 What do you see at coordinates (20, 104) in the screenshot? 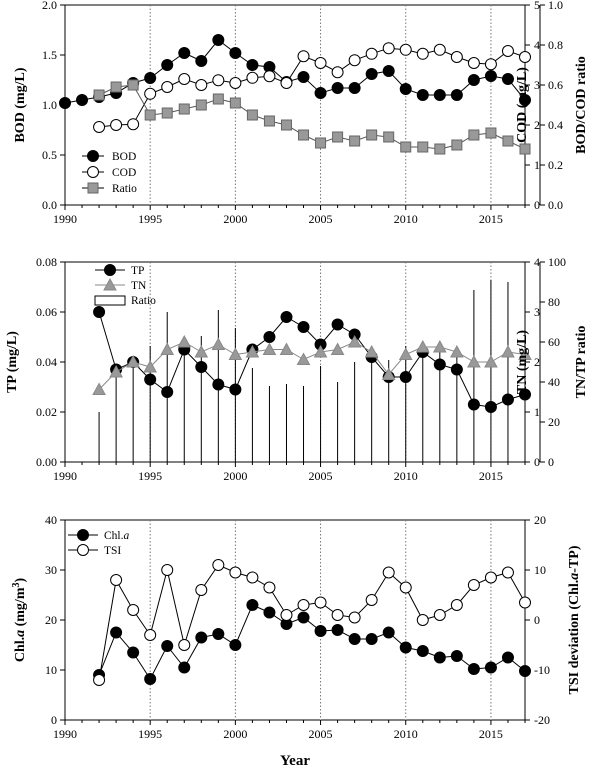
I see `axis-title-bod: BOD (mg/L)` at bounding box center [20, 104].